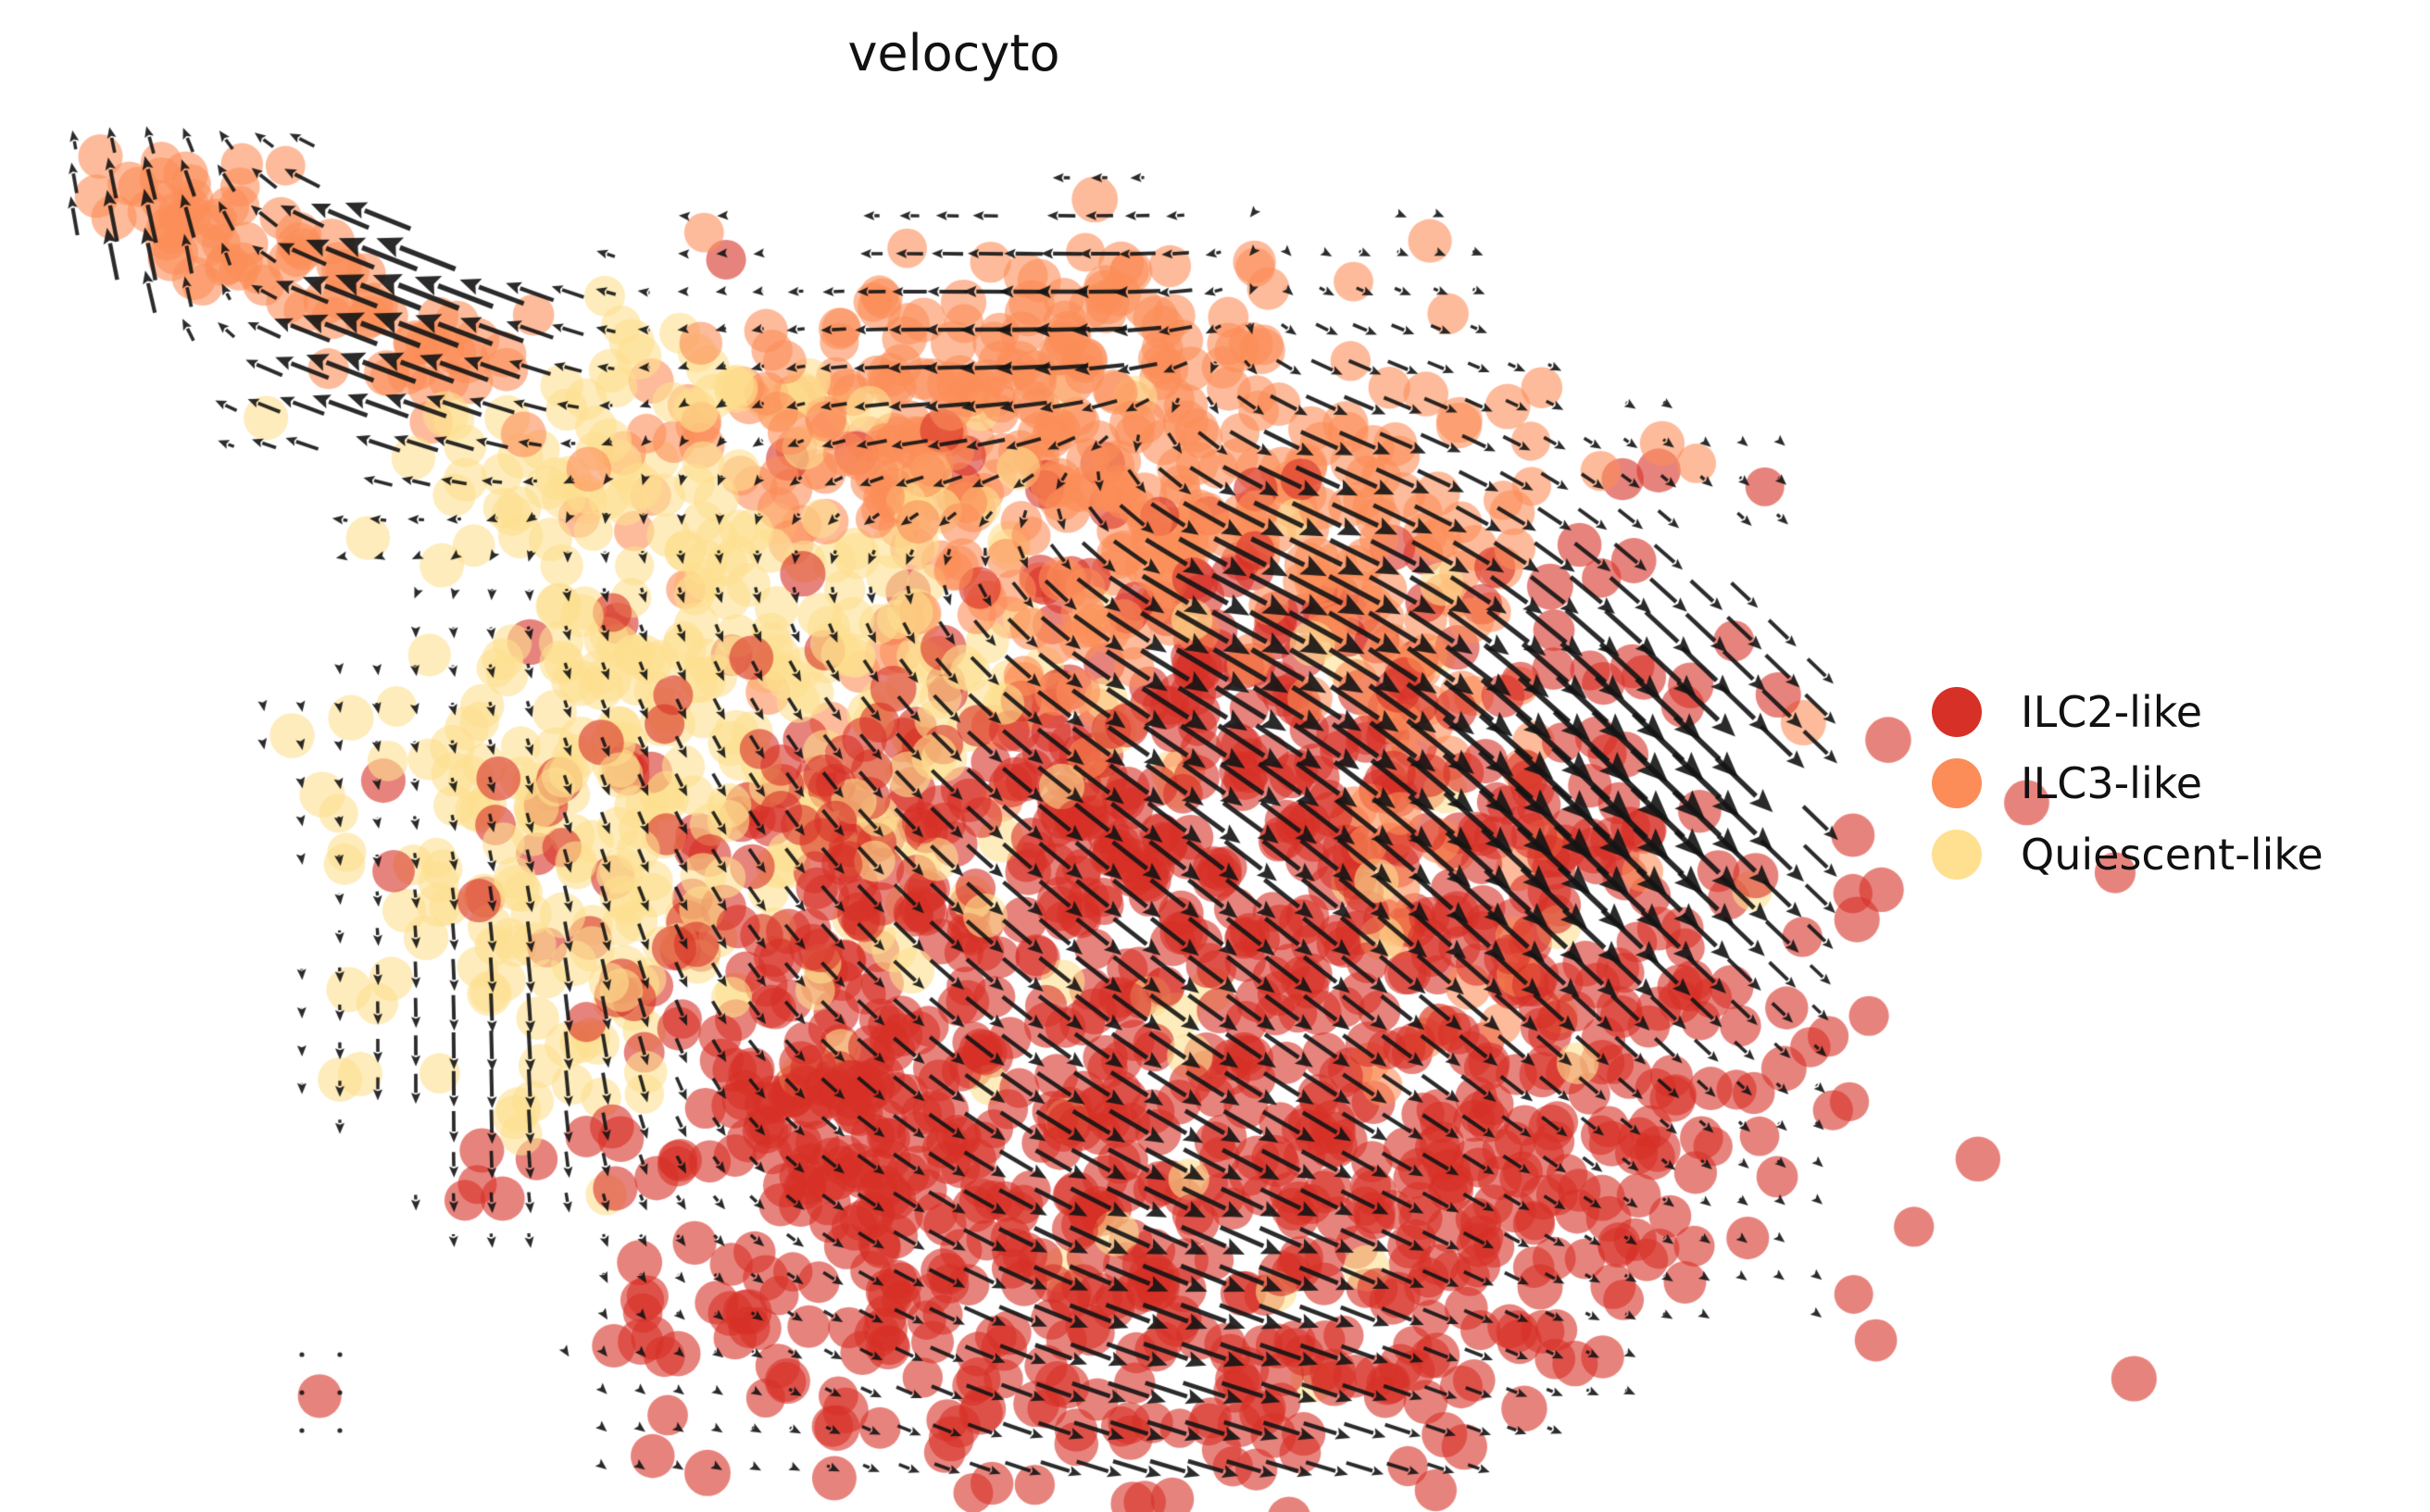  I want to click on legend-item-ilc3: ILC3-like, so click(2128, 783).